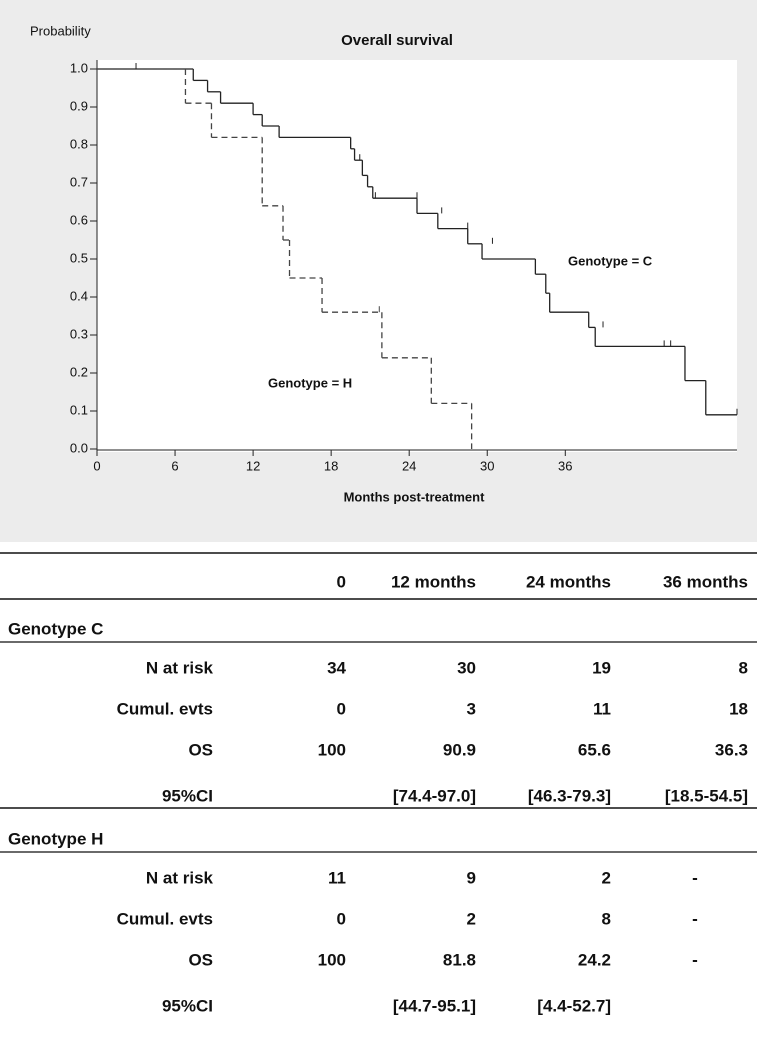  Describe the element at coordinates (79, 181) in the screenshot. I see `y-tick-label: 0.7` at that location.